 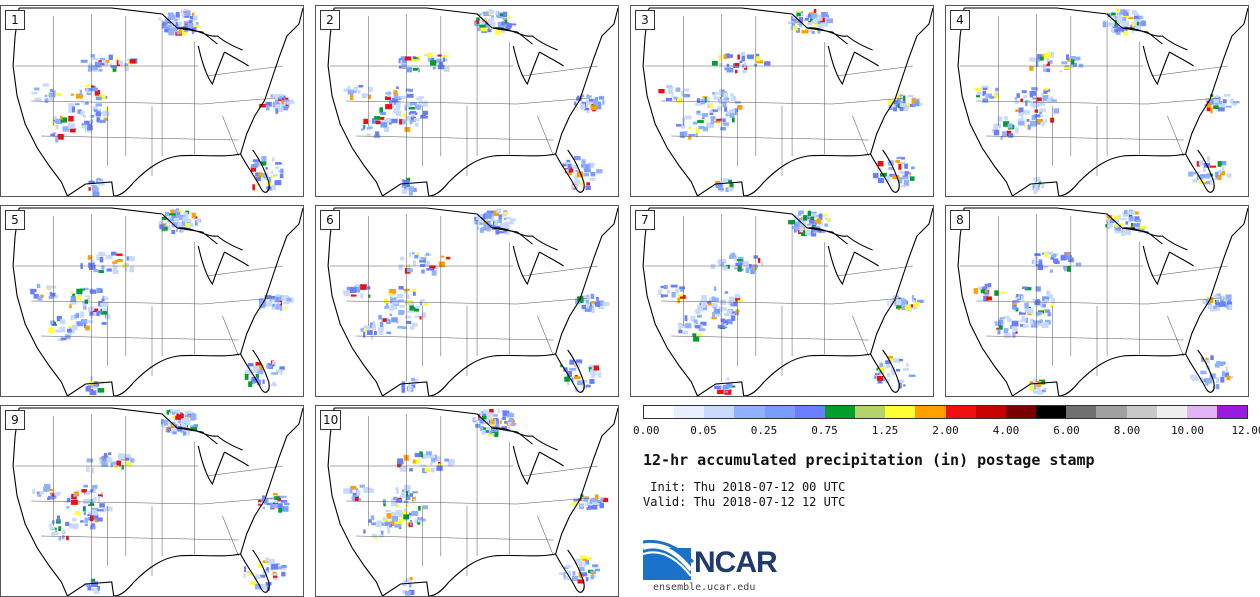 What do you see at coordinates (1245, 430) in the screenshot?
I see `colorbar-tick-label: 12.00` at bounding box center [1245, 430].